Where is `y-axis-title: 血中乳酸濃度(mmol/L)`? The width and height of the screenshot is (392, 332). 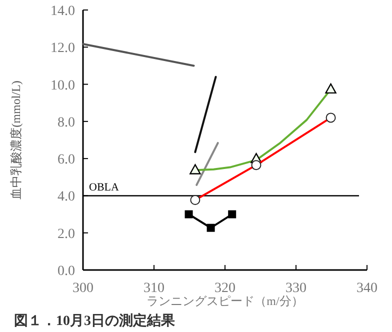 y-axis-title: 血中乳酸濃度(mmol/L) is located at coordinates (16, 140).